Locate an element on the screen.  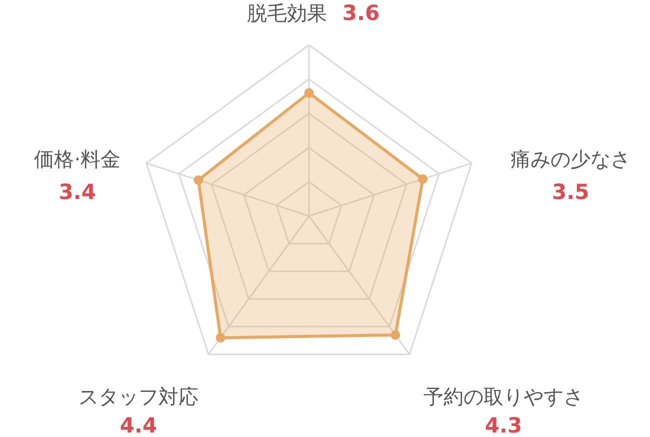
spoke-label: 予約の取りやすさ is located at coordinates (504, 396).